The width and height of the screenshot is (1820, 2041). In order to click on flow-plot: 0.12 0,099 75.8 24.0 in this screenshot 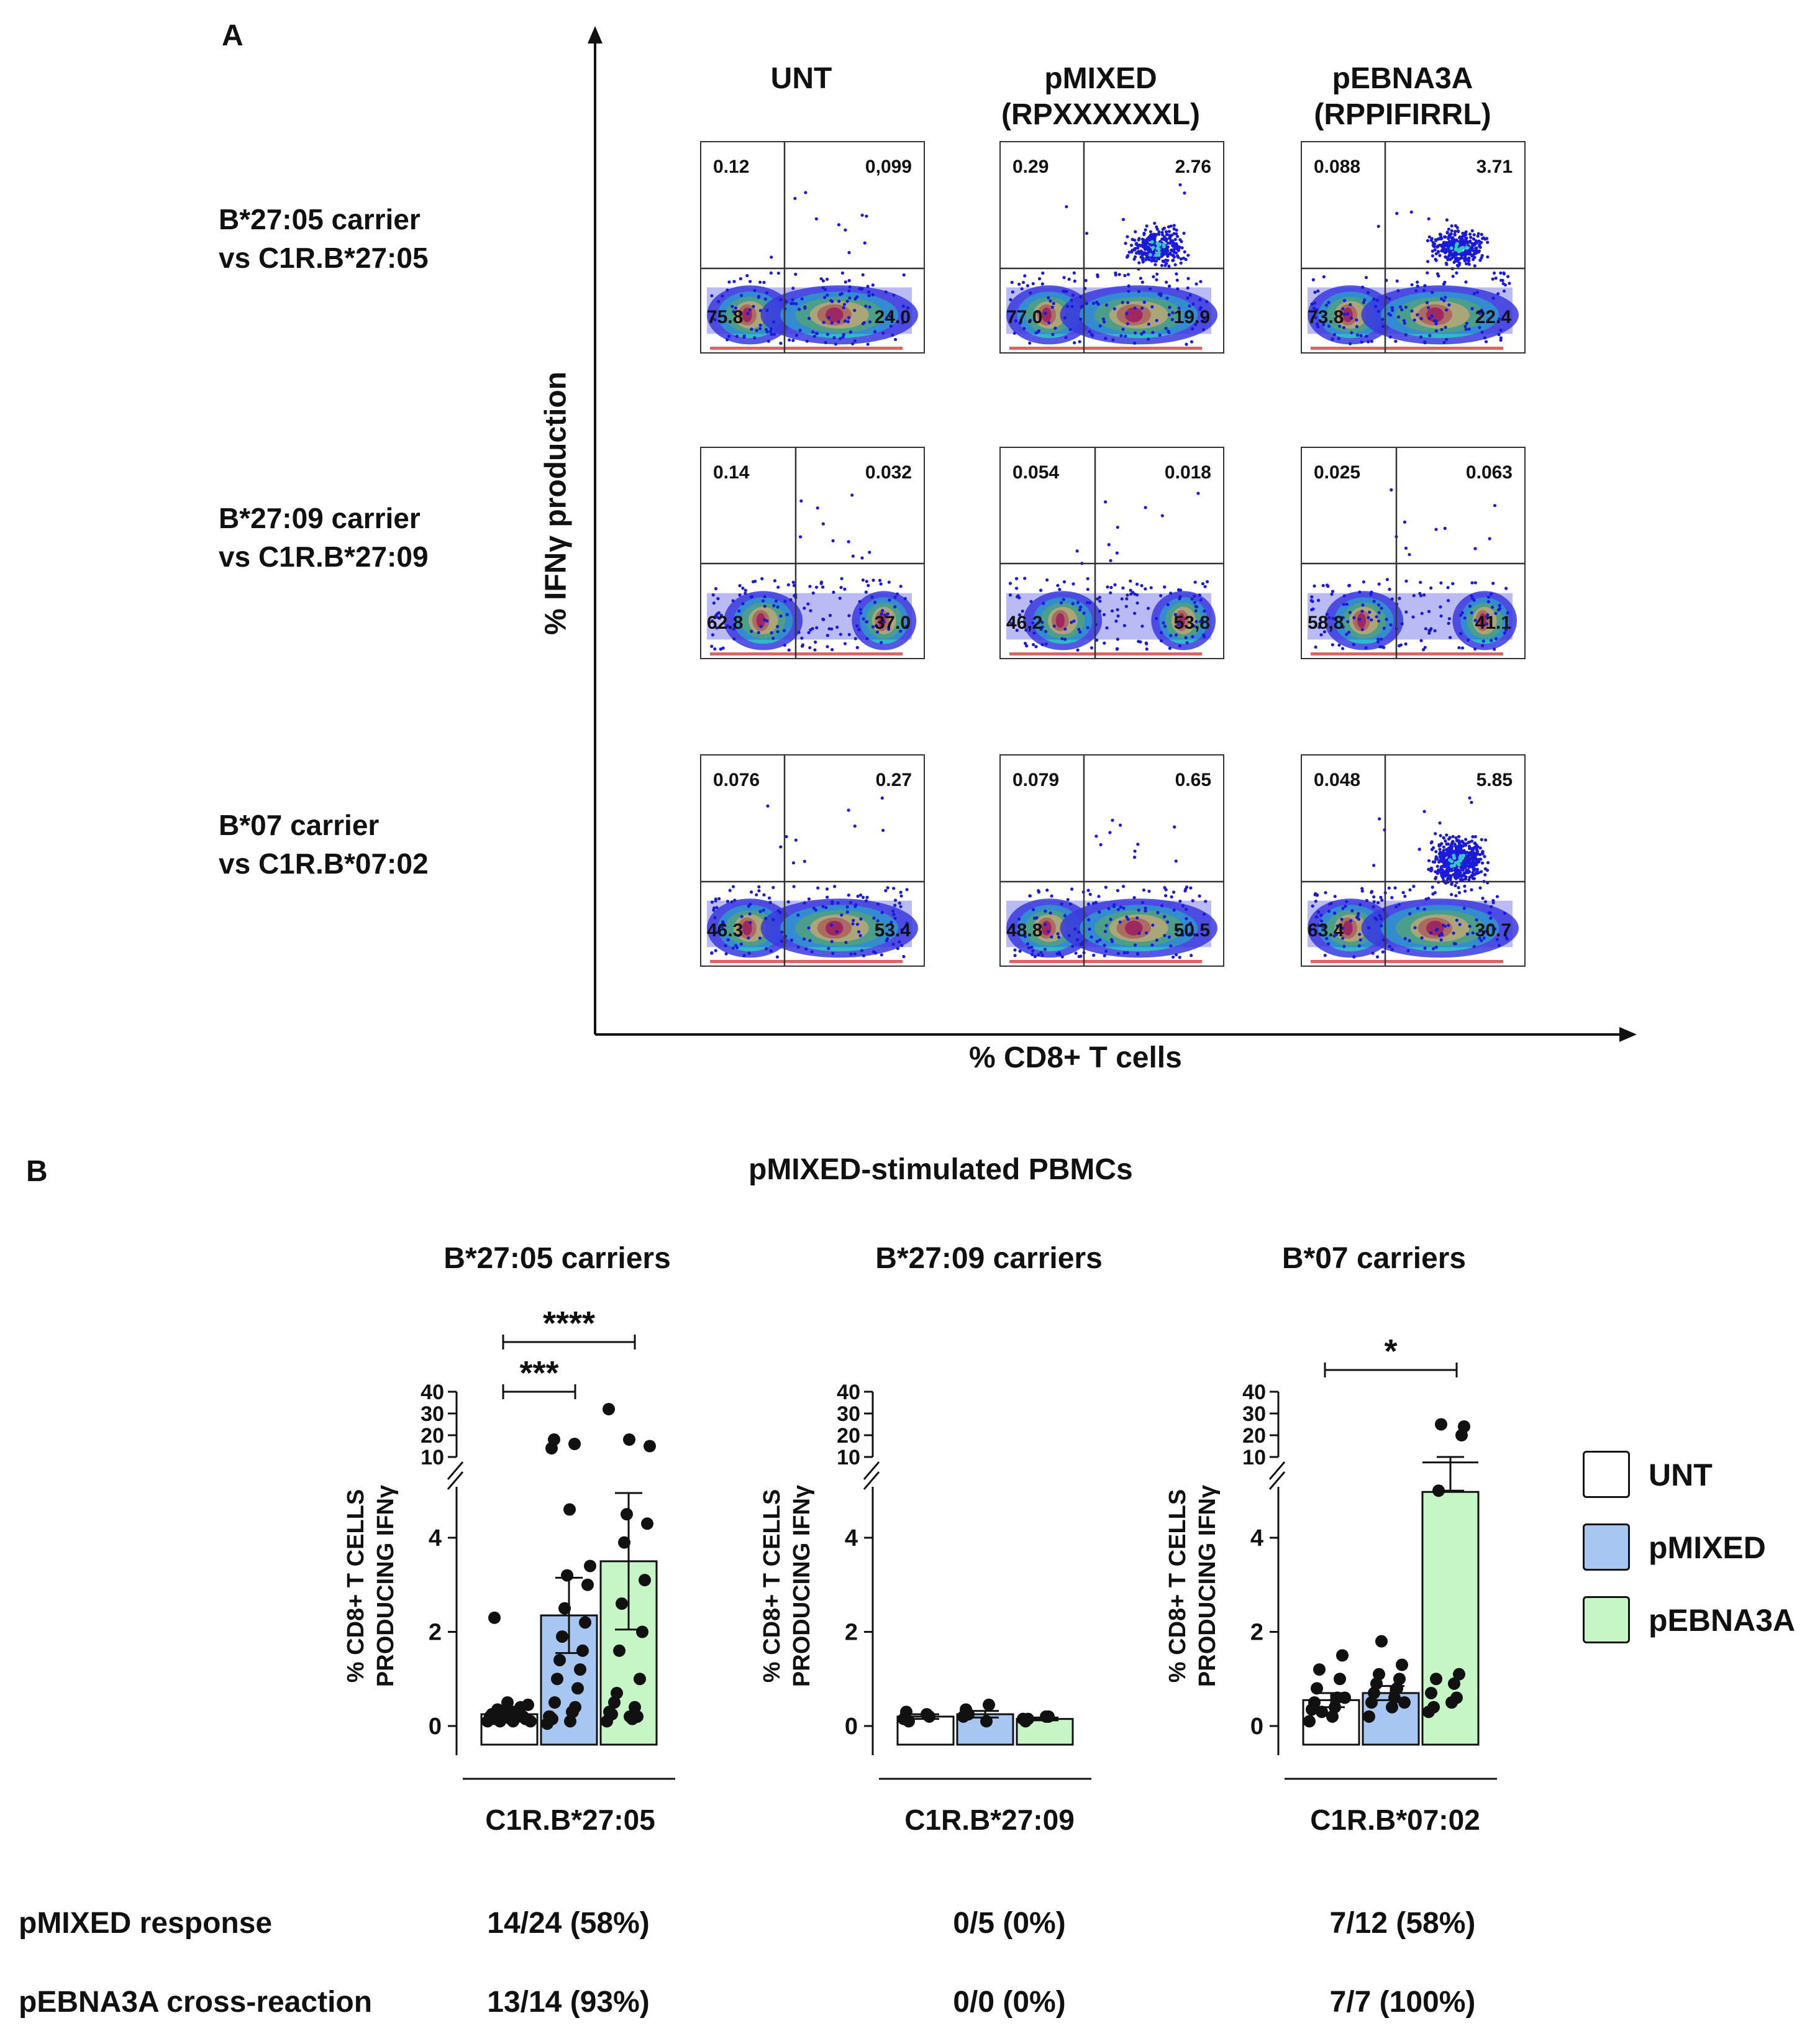, I will do `click(812, 247)`.